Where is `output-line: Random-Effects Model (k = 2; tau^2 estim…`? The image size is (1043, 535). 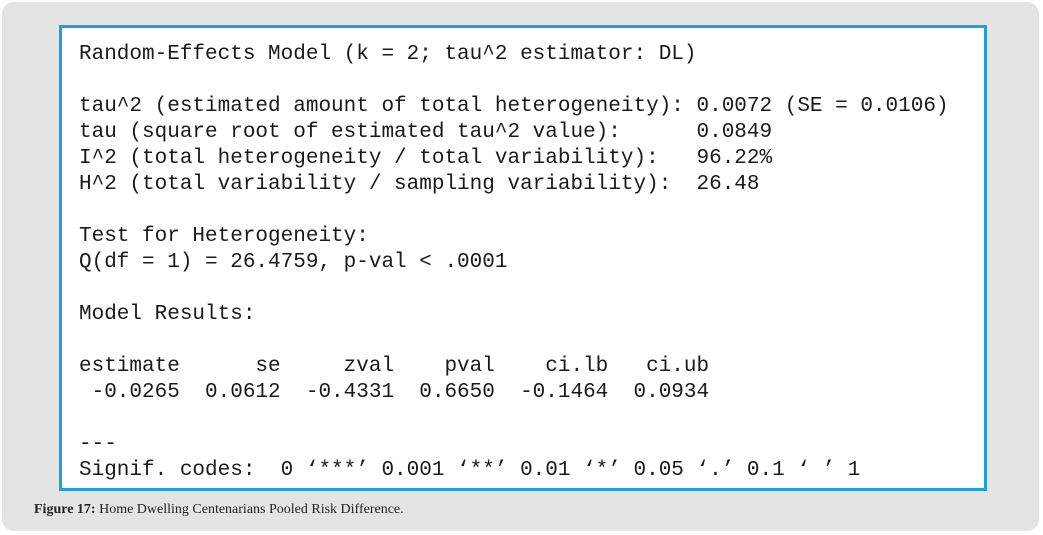
output-line: Random-Effects Model (k = 2; tau^2 estim… is located at coordinates (388, 54).